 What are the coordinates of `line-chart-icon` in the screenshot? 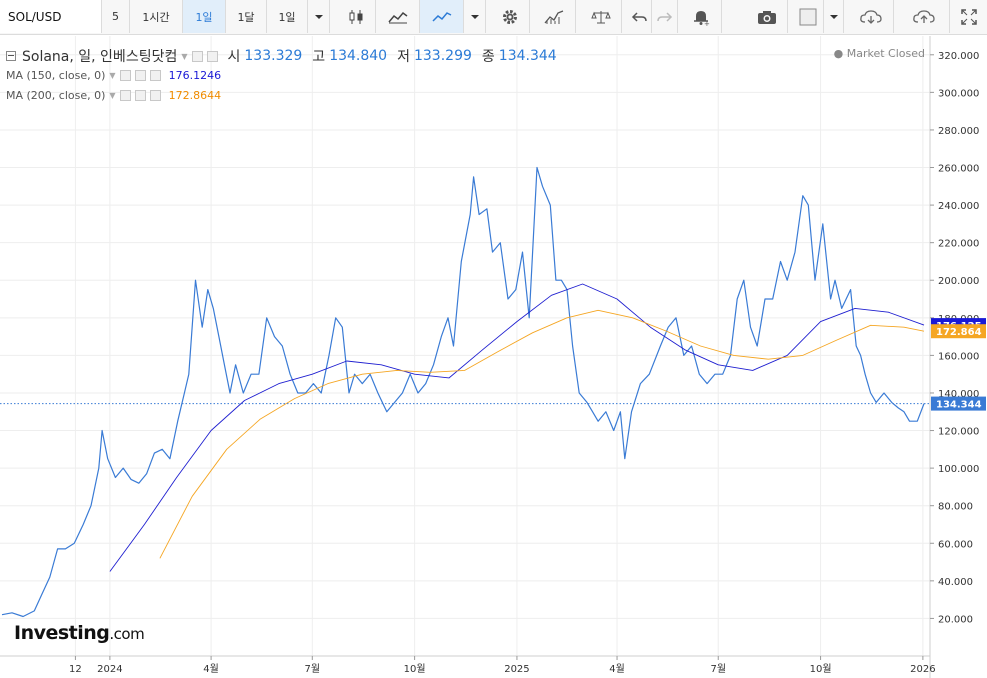 It's located at (441, 16).